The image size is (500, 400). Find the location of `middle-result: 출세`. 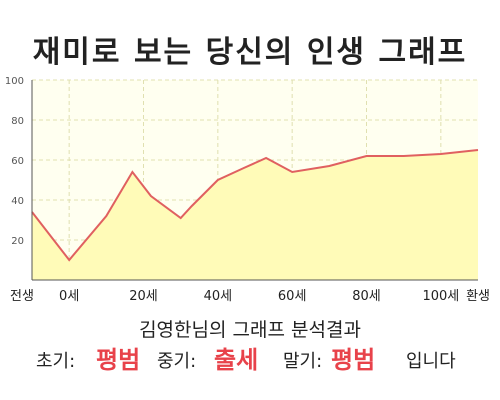

middle-result: 출세 is located at coordinates (236, 360).